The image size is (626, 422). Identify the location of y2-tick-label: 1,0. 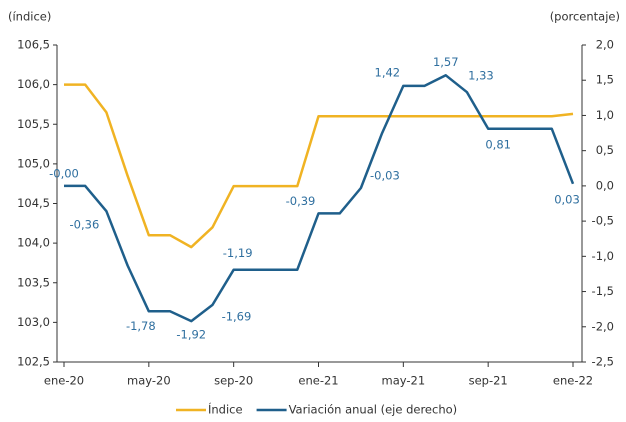
(605, 115).